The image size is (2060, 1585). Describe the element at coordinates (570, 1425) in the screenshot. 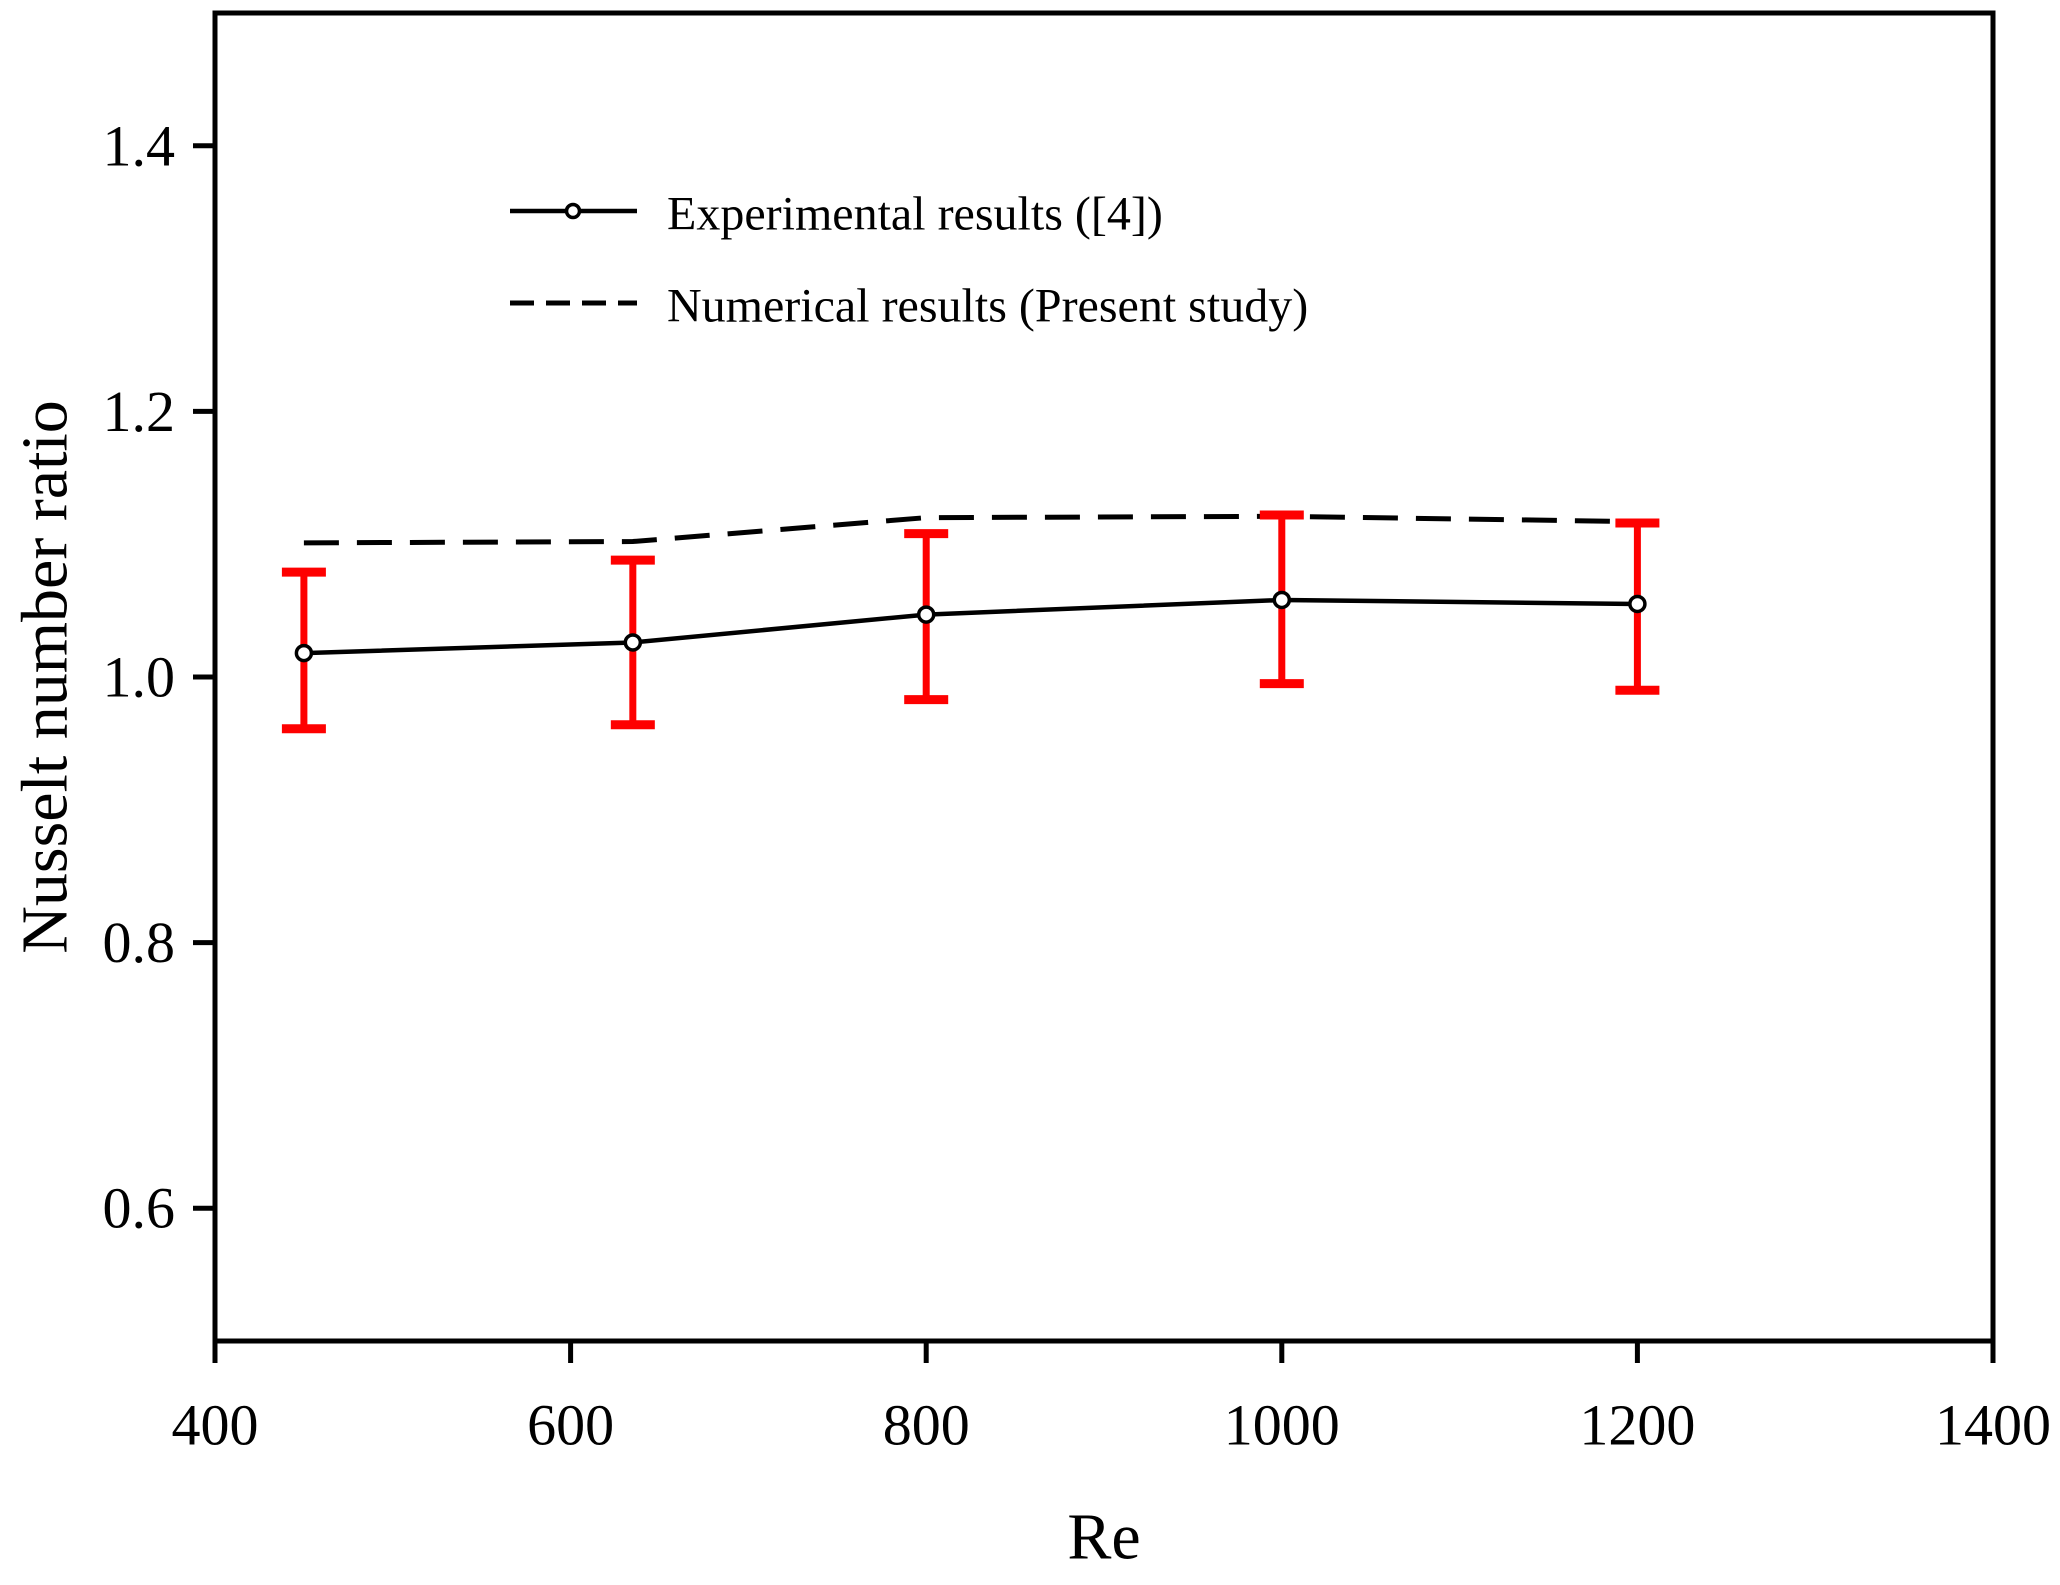

I see `x-tick-label: 600` at that location.